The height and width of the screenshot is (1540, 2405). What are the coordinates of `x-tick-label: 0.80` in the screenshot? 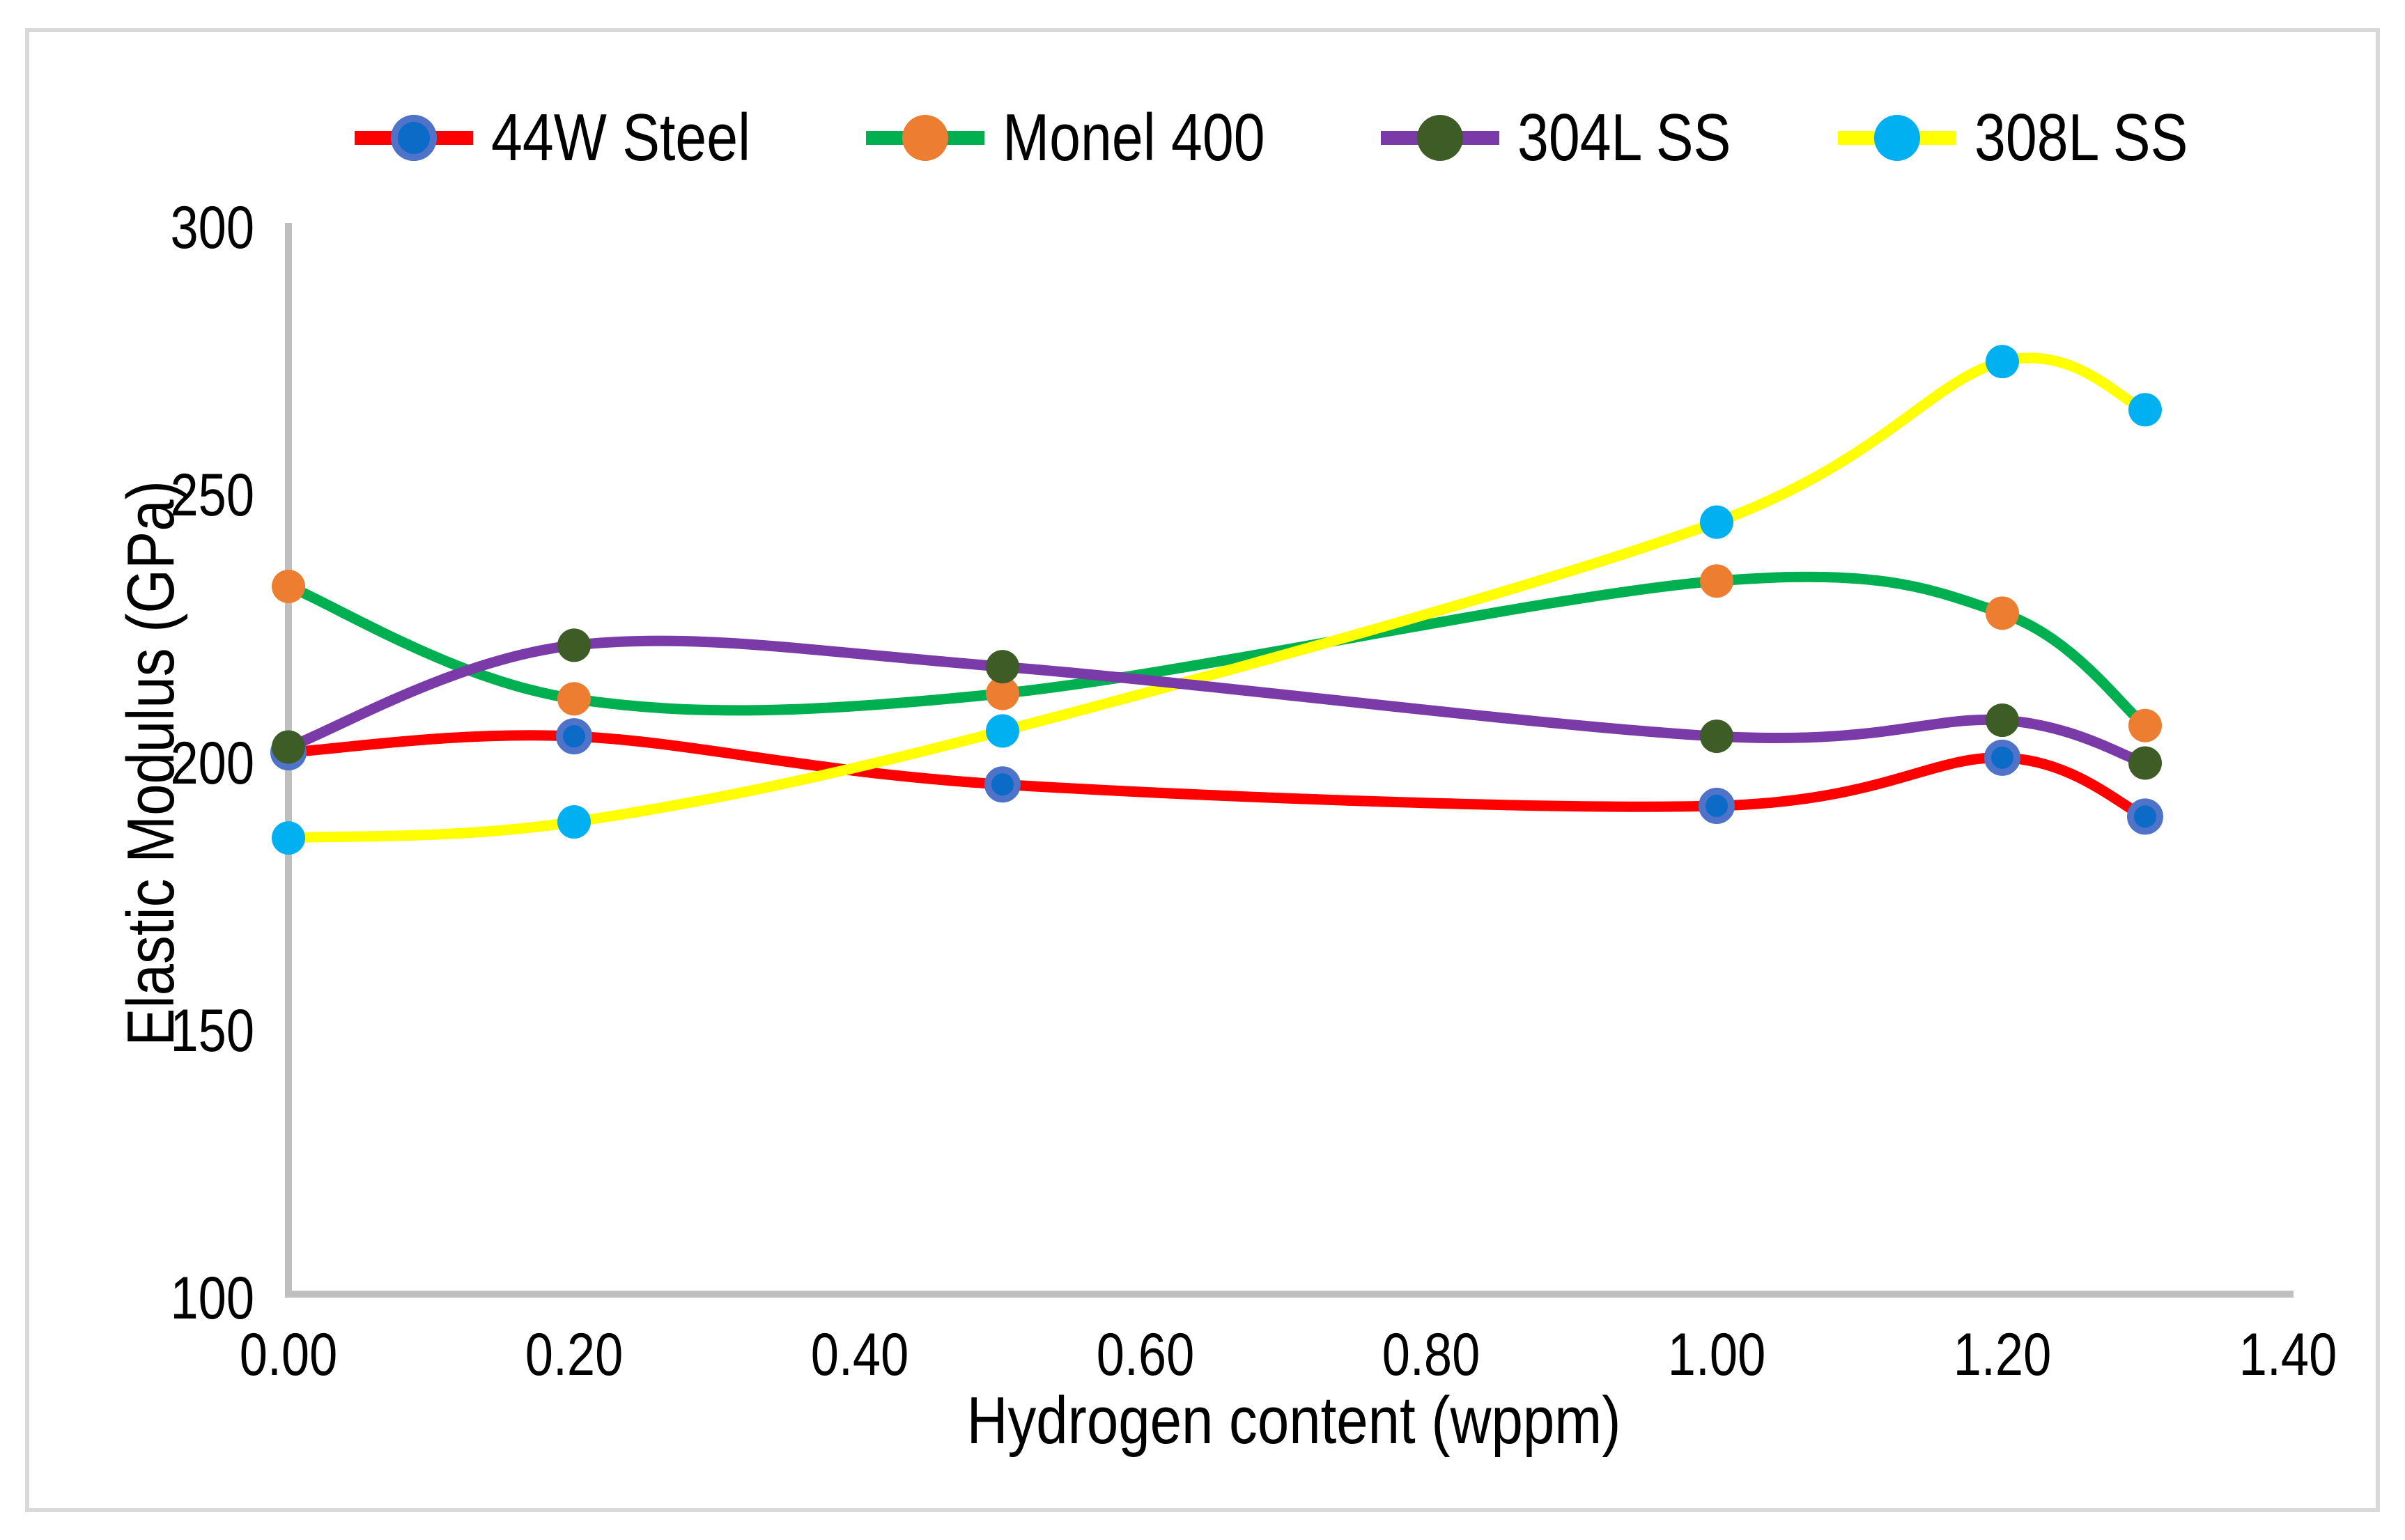 It's located at (1431, 1354).